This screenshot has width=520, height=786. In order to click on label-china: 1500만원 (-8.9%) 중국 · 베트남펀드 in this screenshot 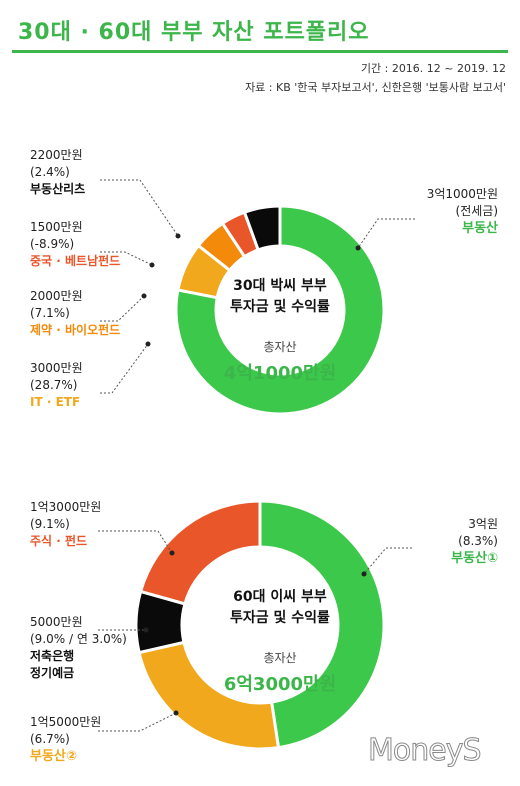, I will do `click(75, 244)`.